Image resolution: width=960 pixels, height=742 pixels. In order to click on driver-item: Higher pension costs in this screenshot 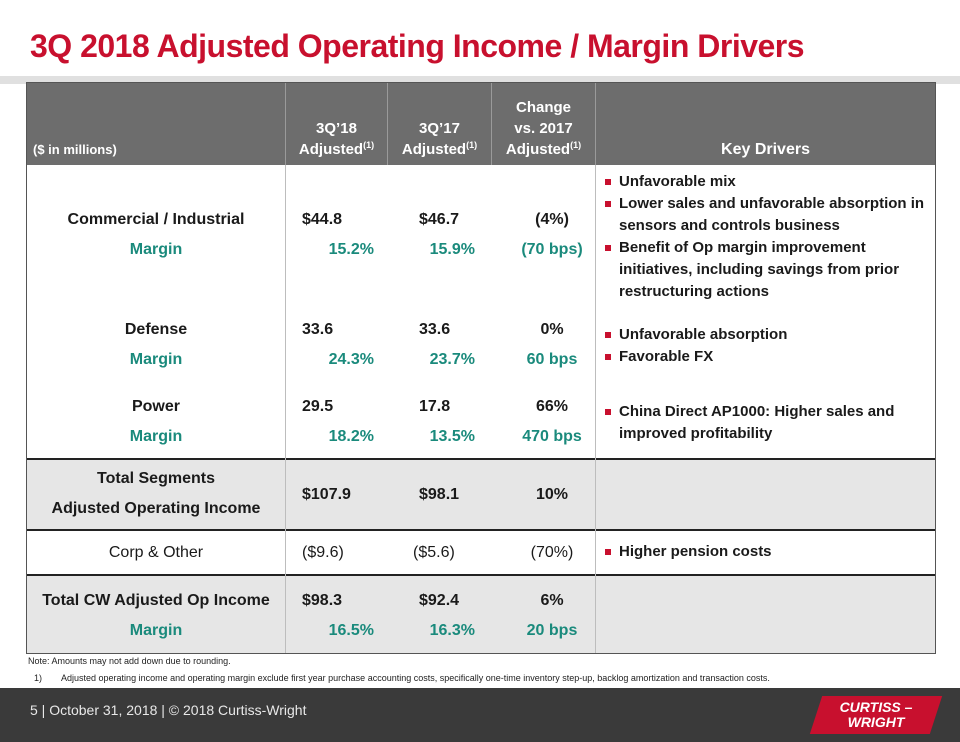, I will do `click(767, 552)`.